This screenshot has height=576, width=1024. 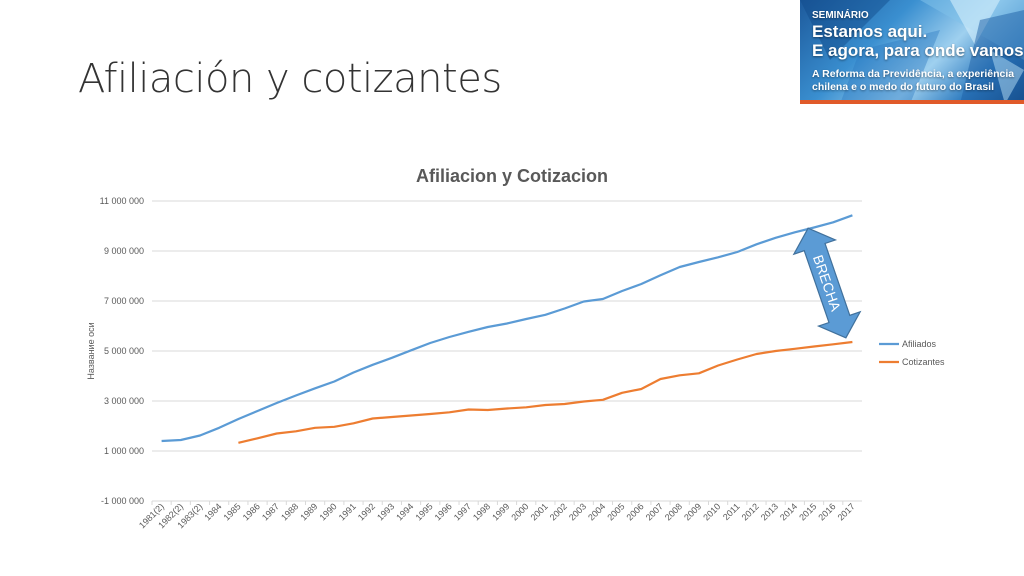 I want to click on y-tick-label: 3 000 000, so click(x=124, y=401).